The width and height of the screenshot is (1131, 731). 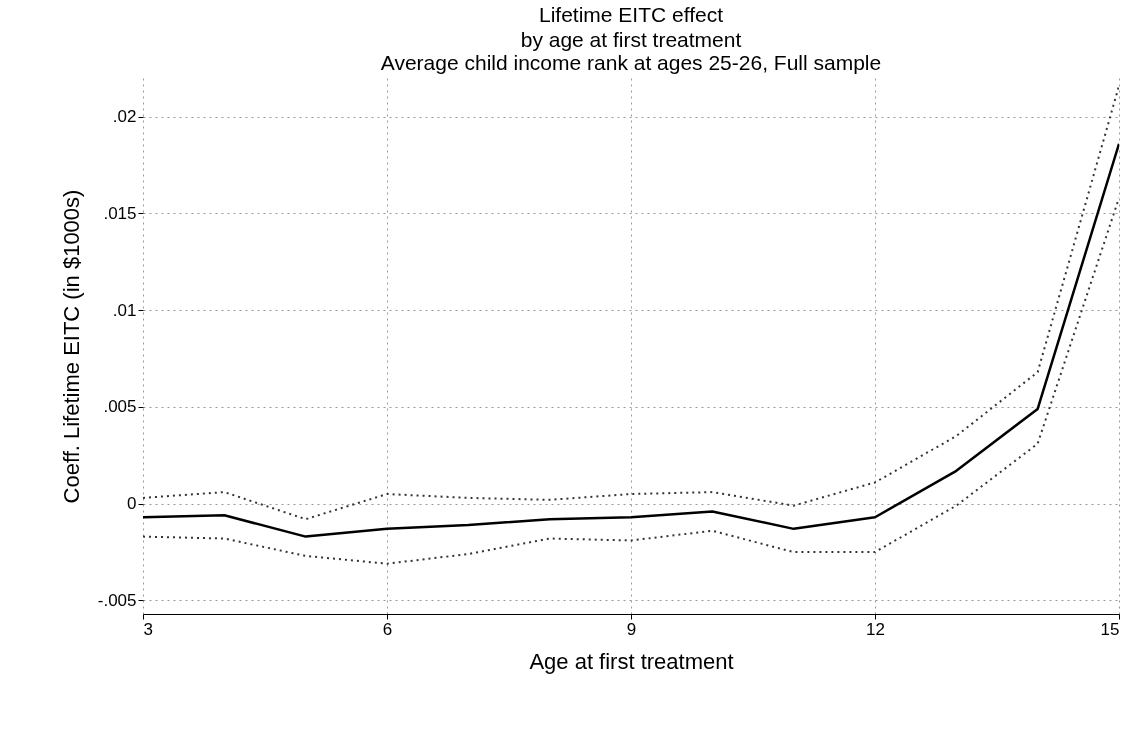 I want to click on y-tick-label: .015, so click(x=120, y=213).